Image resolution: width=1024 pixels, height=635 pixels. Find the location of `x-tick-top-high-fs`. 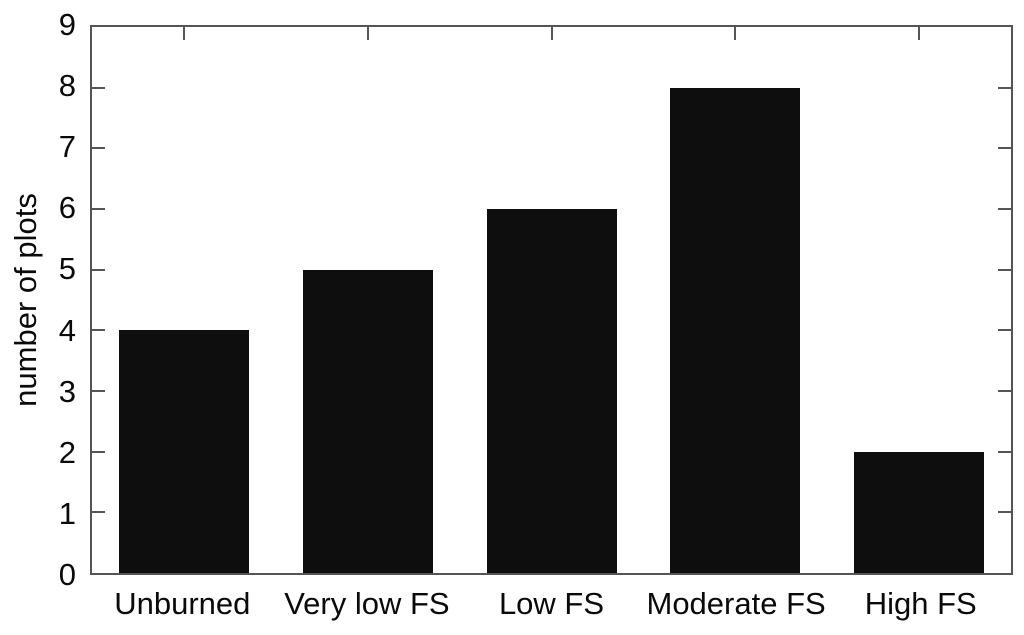

x-tick-top-high-fs is located at coordinates (919, 33).